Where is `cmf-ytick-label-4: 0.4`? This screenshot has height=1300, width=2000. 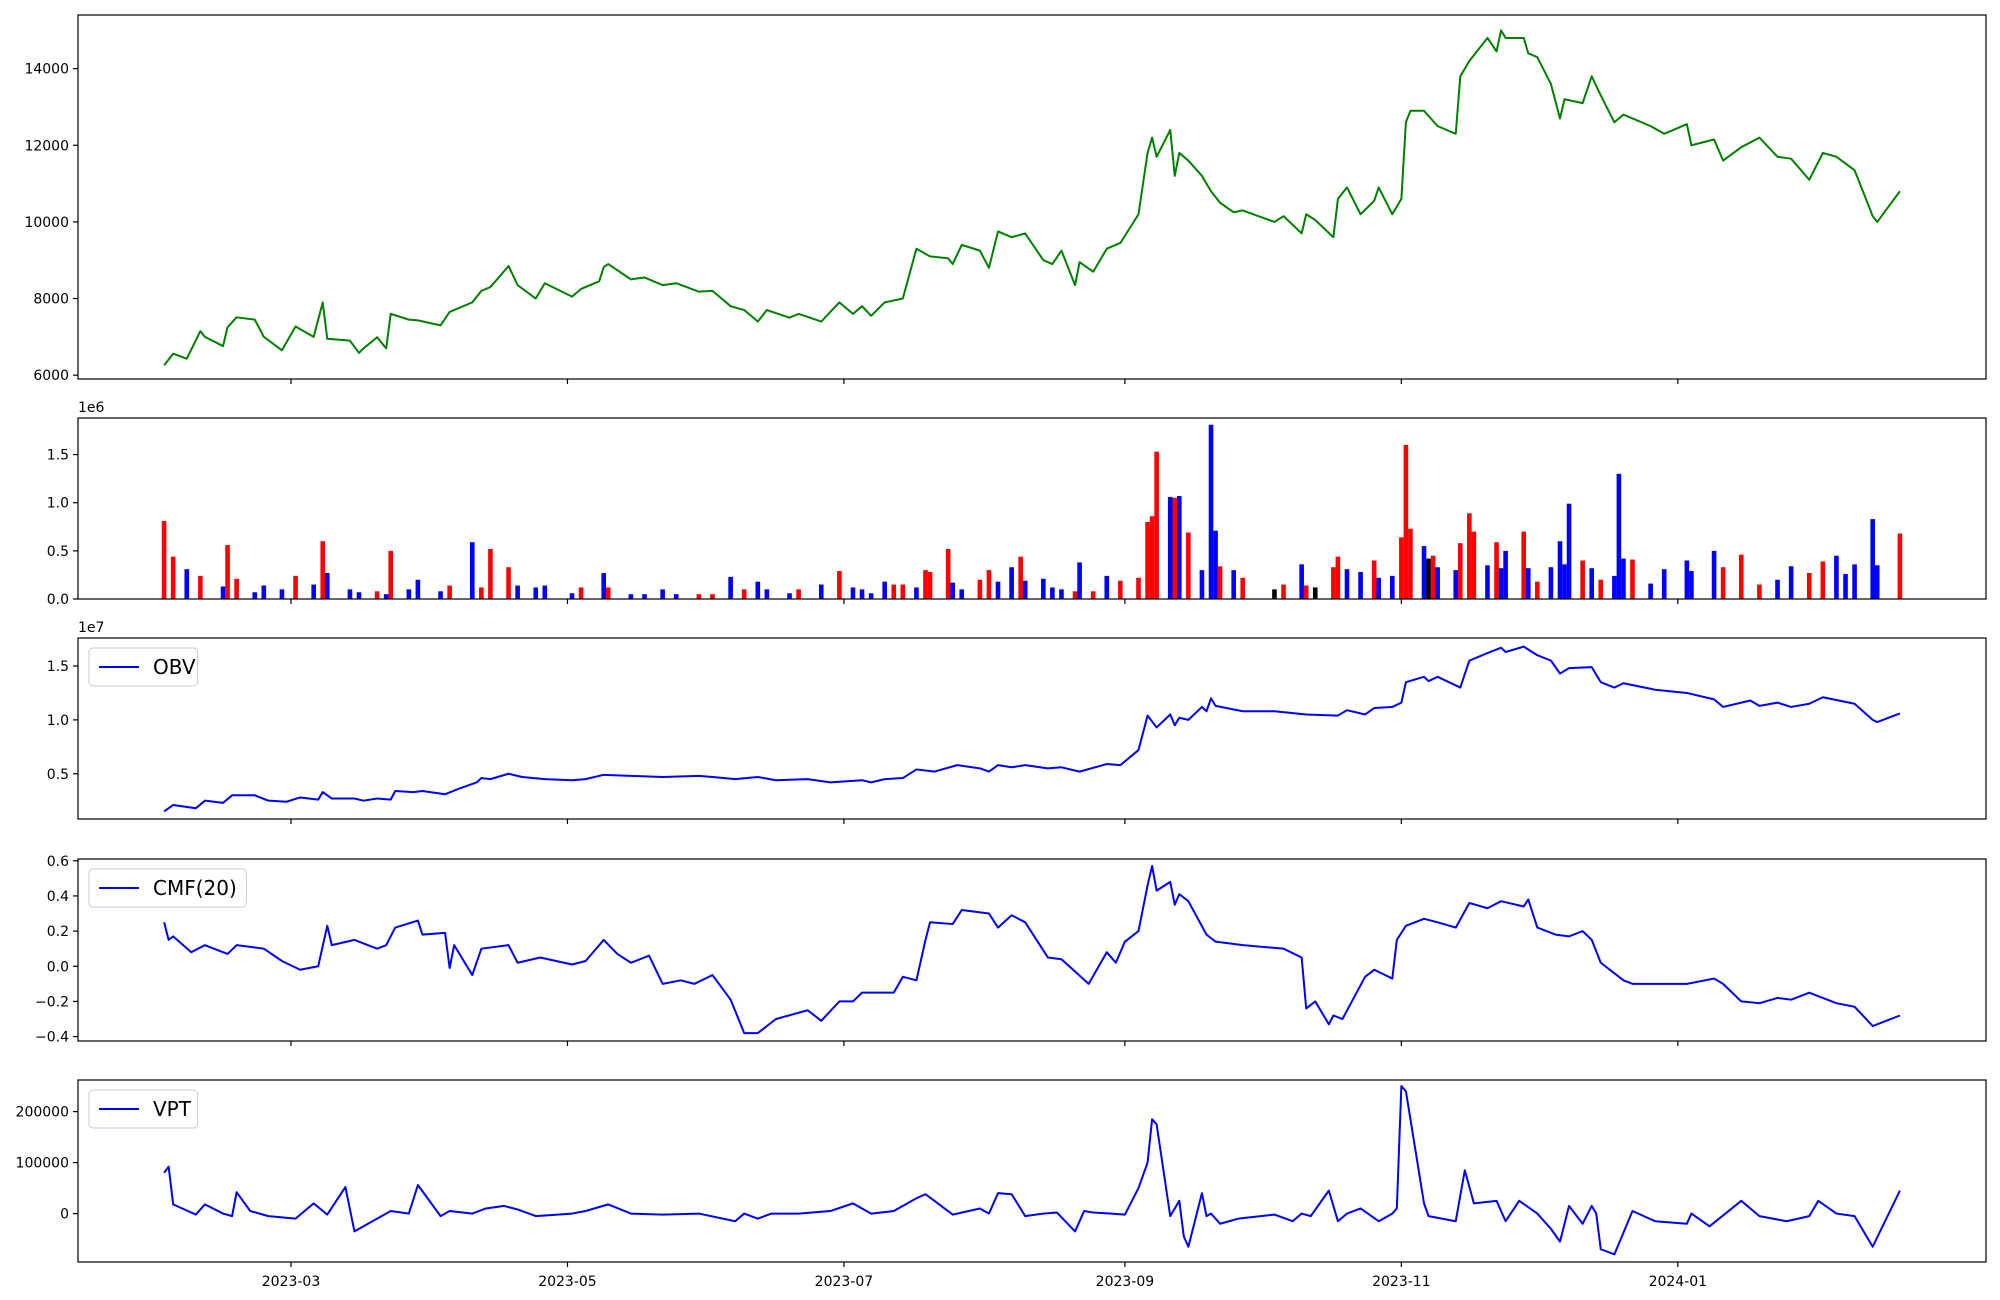 cmf-ytick-label-4: 0.4 is located at coordinates (58, 897).